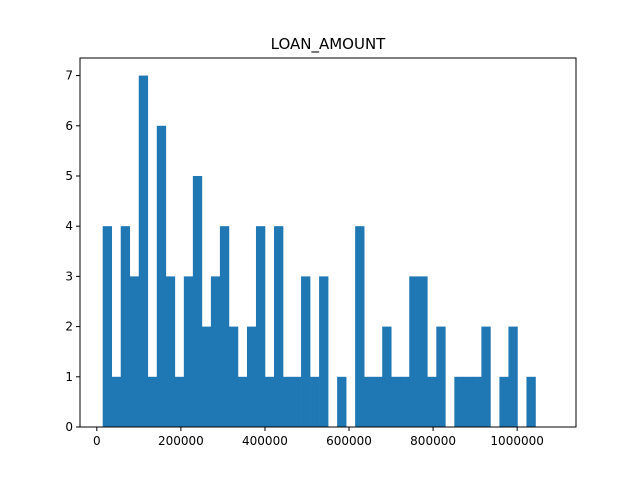 This screenshot has height=480, width=640. What do you see at coordinates (69, 327) in the screenshot?
I see `y-tick-label: 2` at bounding box center [69, 327].